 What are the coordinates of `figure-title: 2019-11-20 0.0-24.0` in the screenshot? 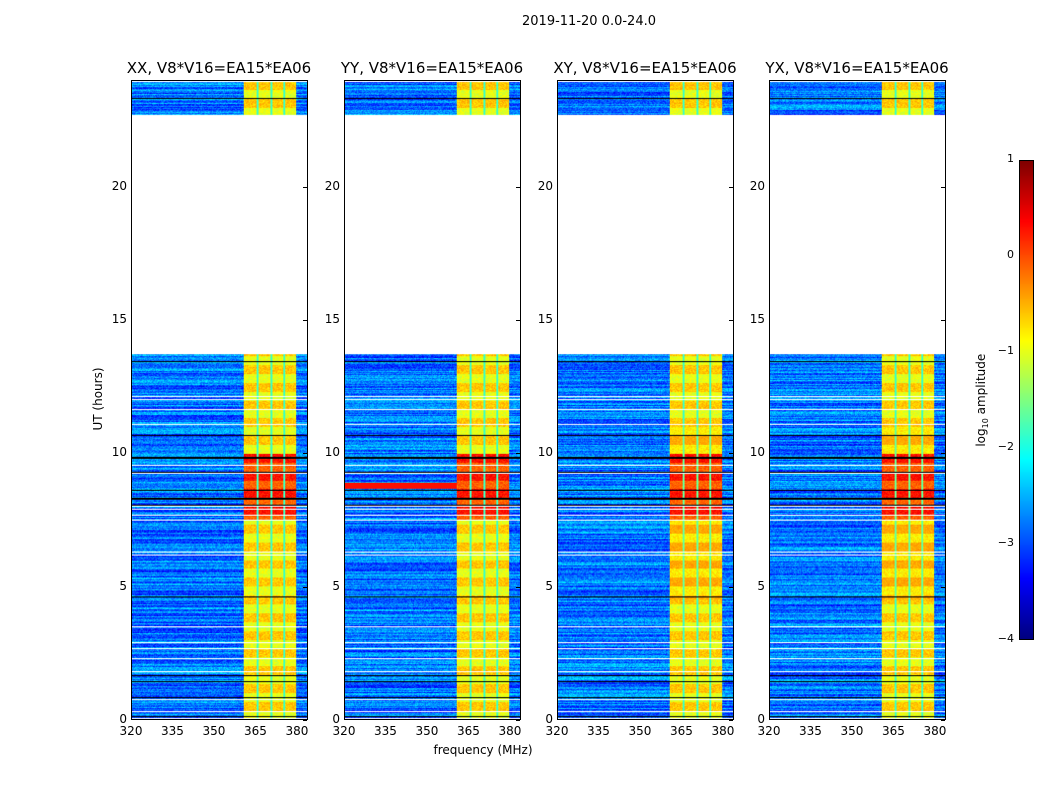 It's located at (589, 21).